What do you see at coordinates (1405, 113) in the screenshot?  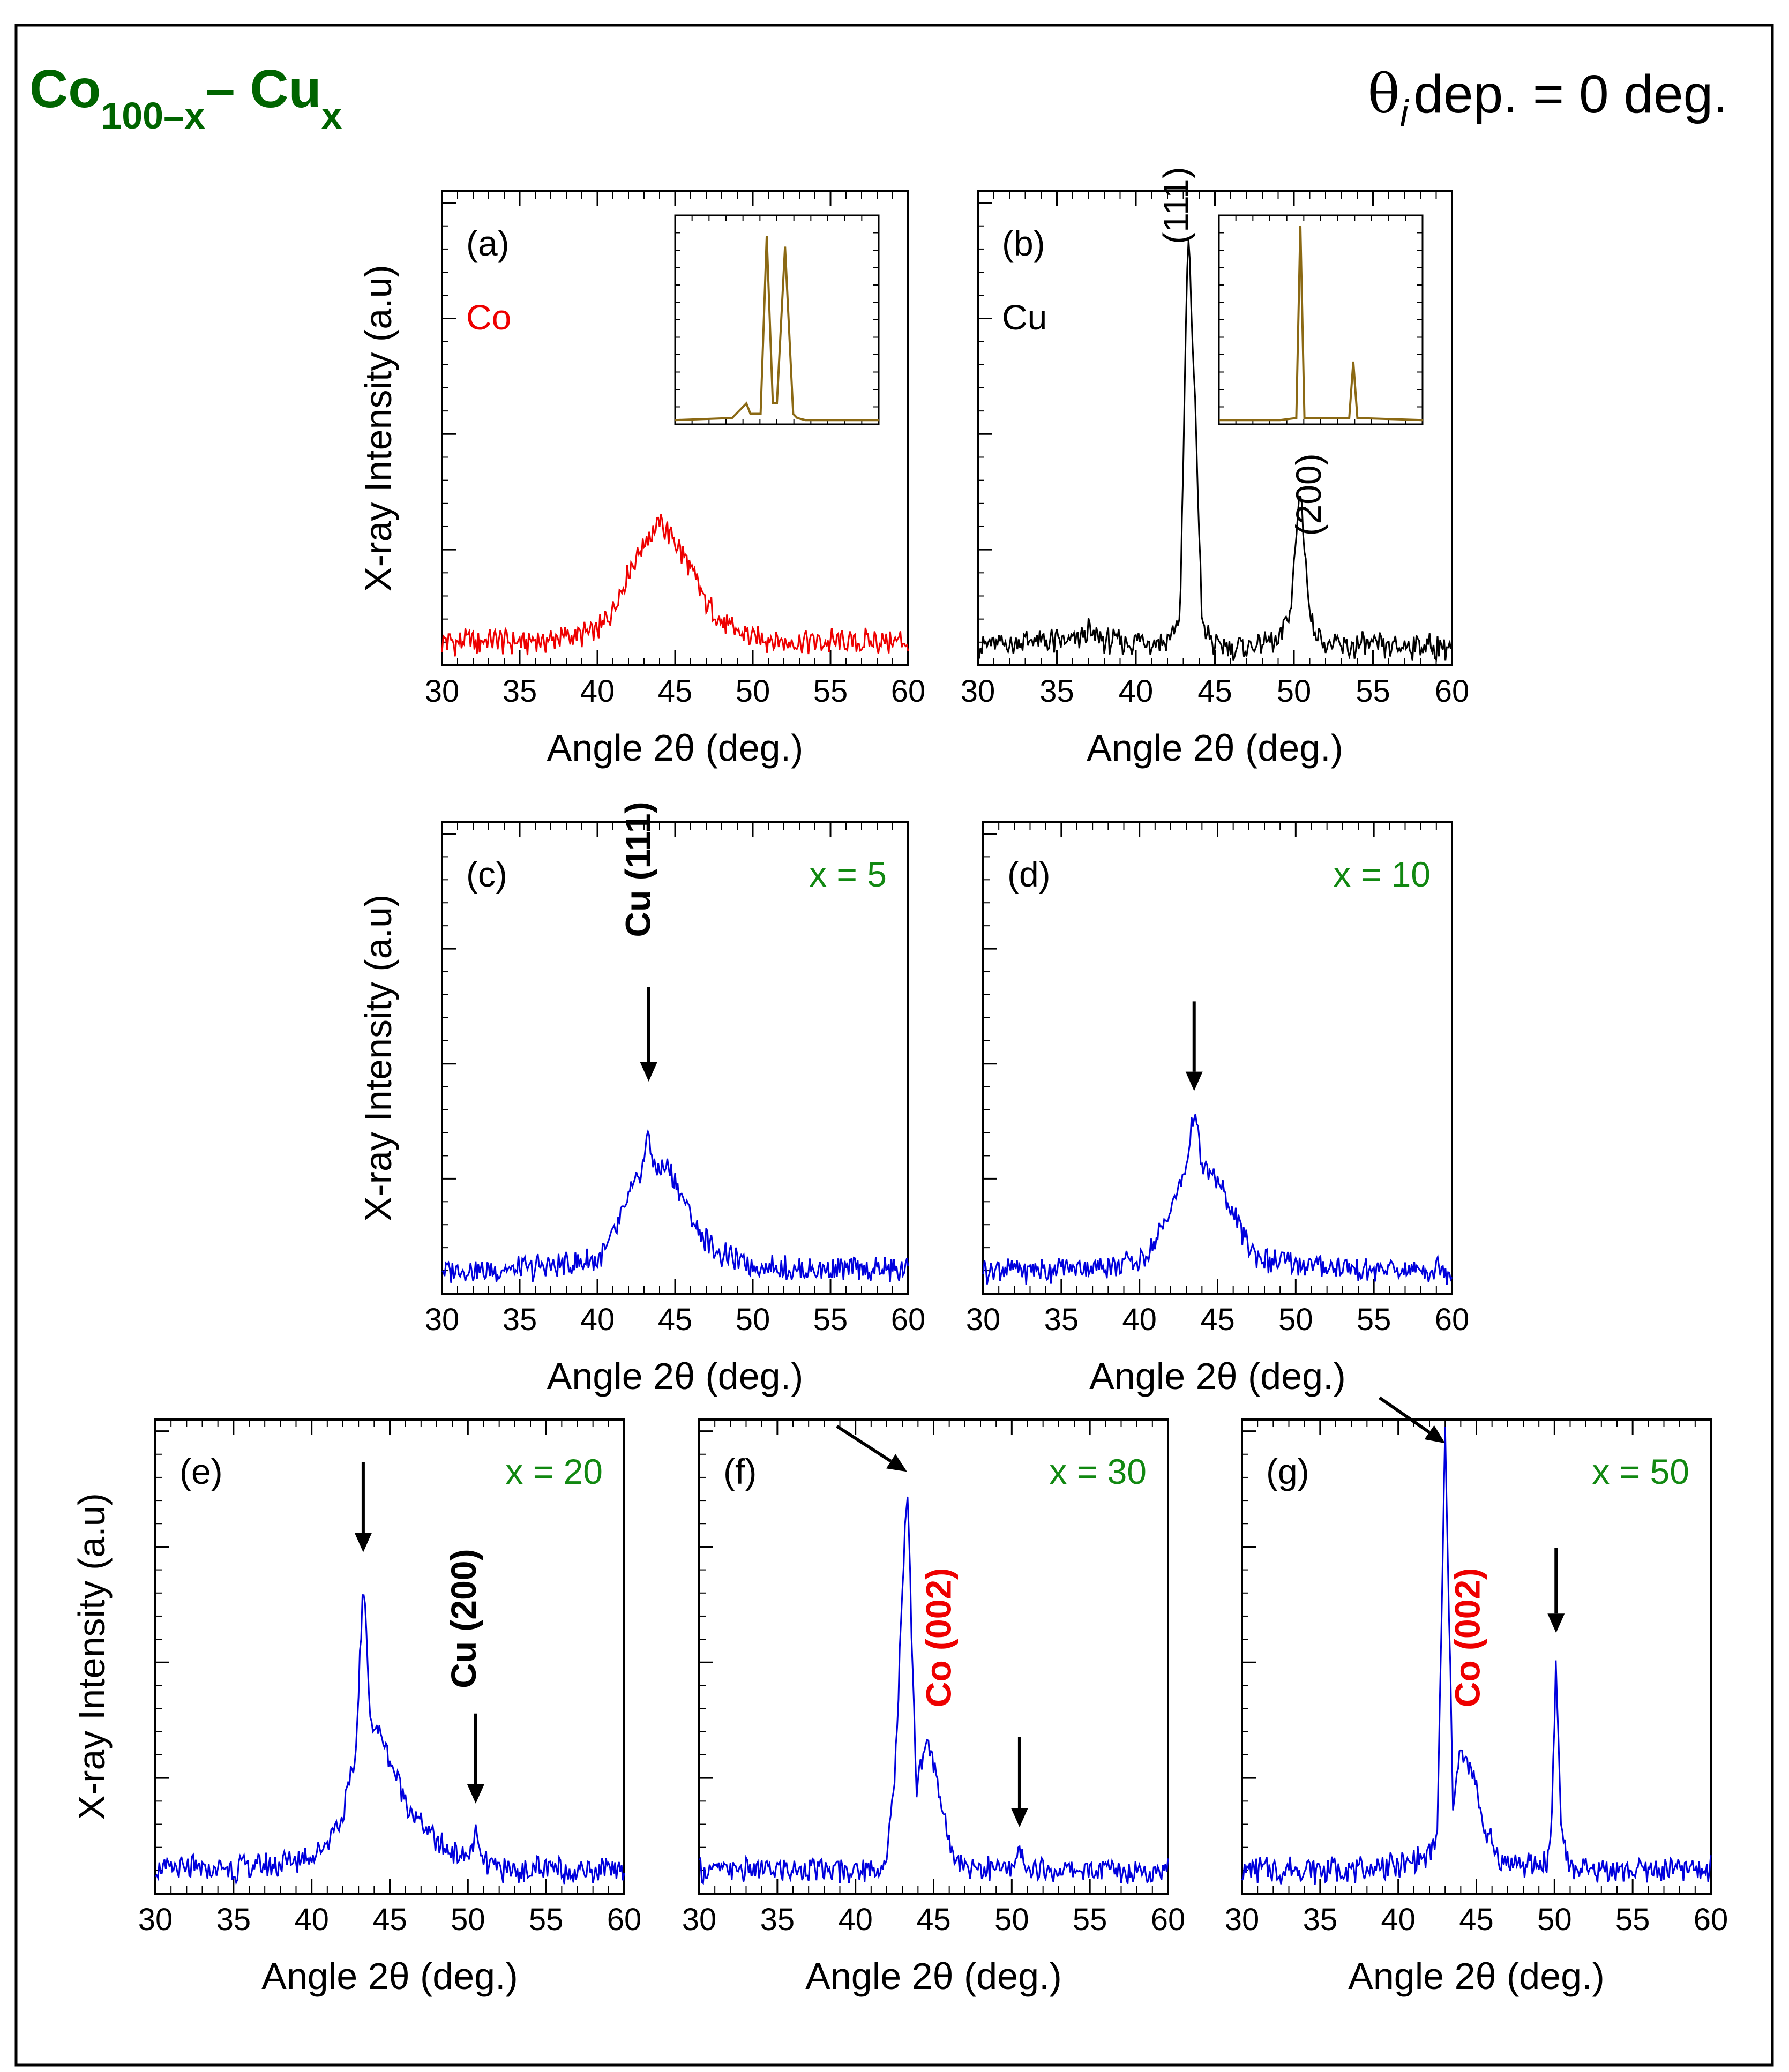 I see `condition-i: i` at bounding box center [1405, 113].